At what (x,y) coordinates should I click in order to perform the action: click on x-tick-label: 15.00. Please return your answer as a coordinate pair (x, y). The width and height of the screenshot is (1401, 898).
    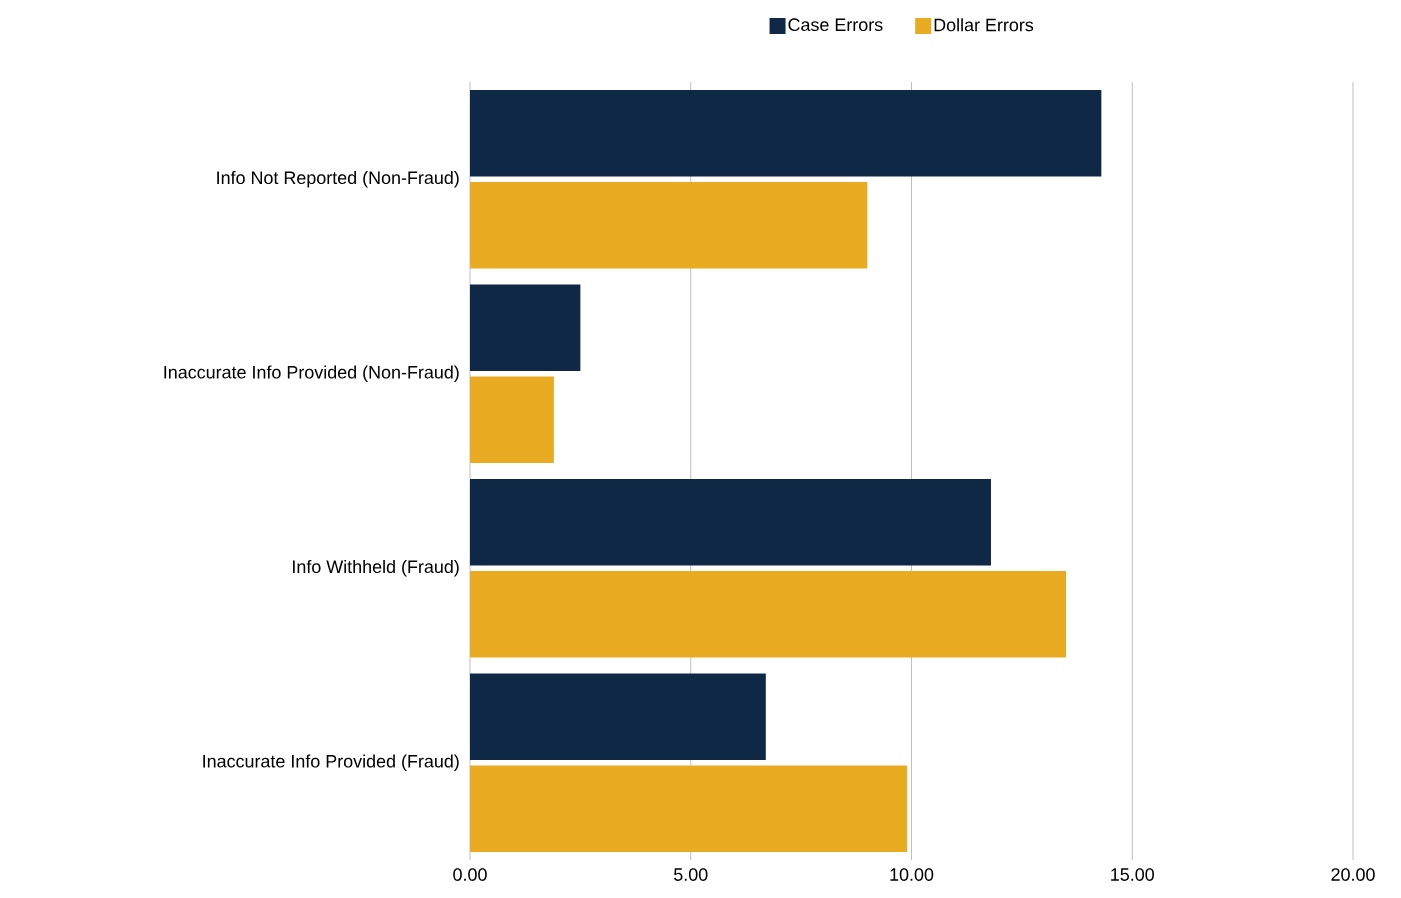
    Looking at the image, I should click on (1132, 874).